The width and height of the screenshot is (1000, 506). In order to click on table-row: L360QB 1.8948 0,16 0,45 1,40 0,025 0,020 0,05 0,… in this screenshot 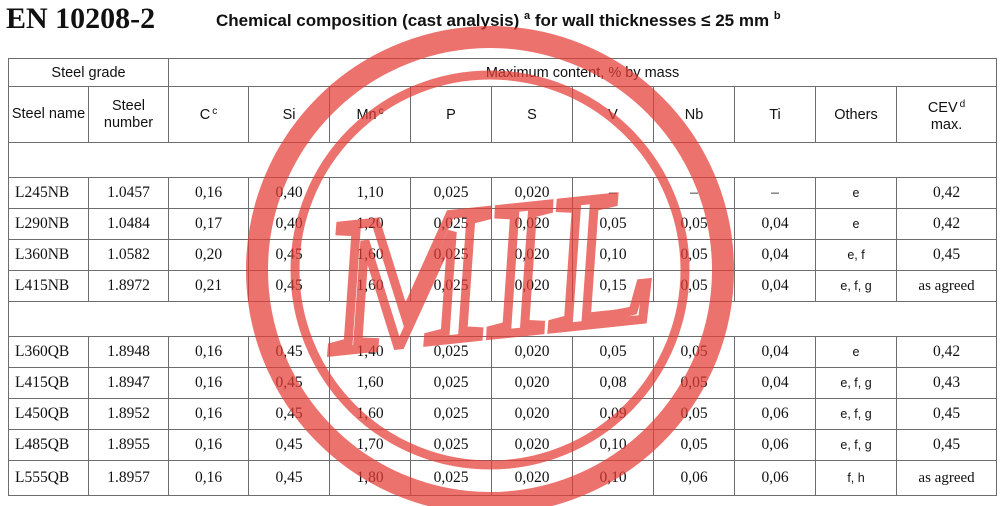, I will do `click(503, 352)`.